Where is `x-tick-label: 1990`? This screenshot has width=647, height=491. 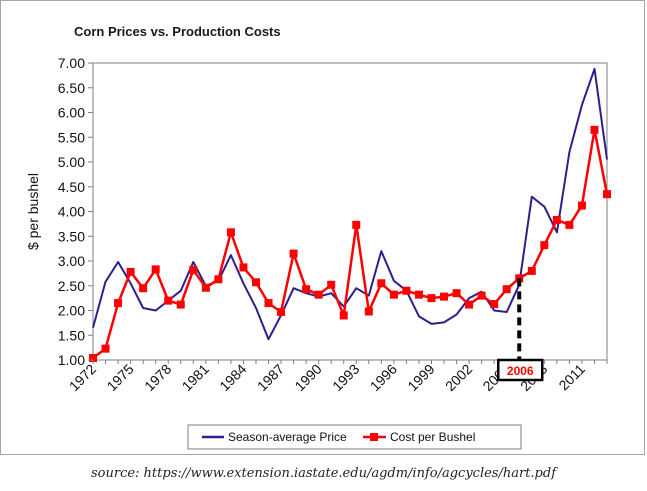
x-tick-label: 1990 is located at coordinates (307, 377).